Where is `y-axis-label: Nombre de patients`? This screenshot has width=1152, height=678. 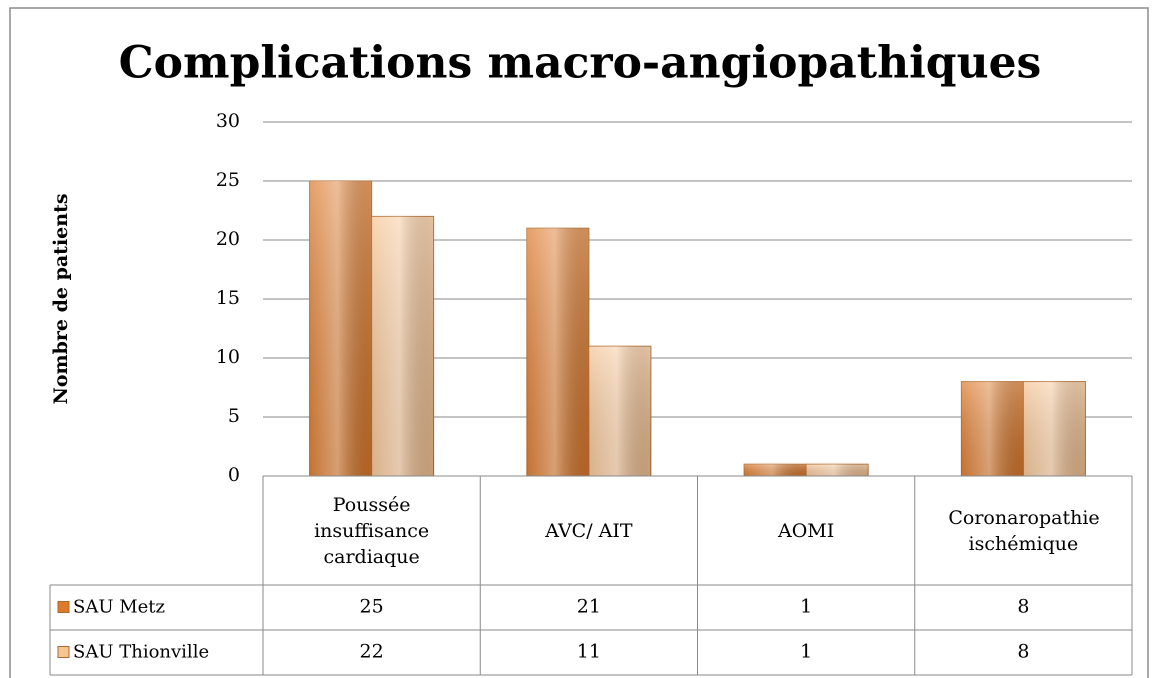 y-axis-label: Nombre de patients is located at coordinates (61, 298).